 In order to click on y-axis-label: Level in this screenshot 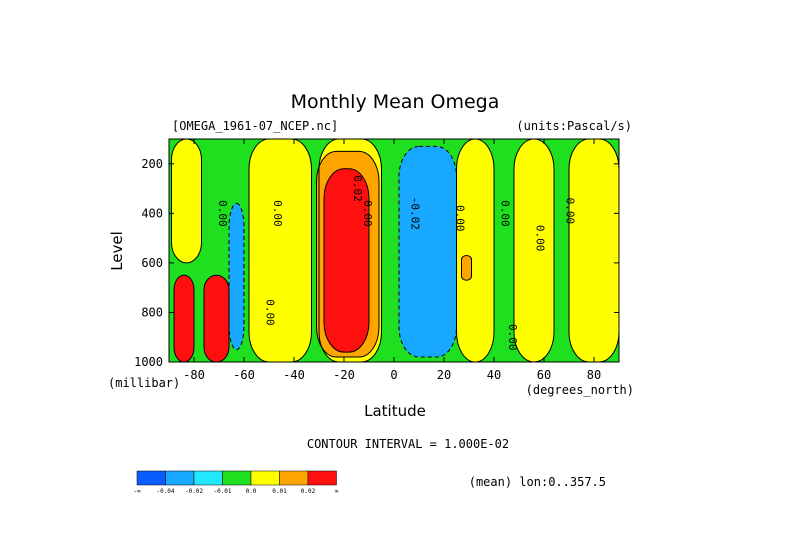, I will do `click(117, 251)`.